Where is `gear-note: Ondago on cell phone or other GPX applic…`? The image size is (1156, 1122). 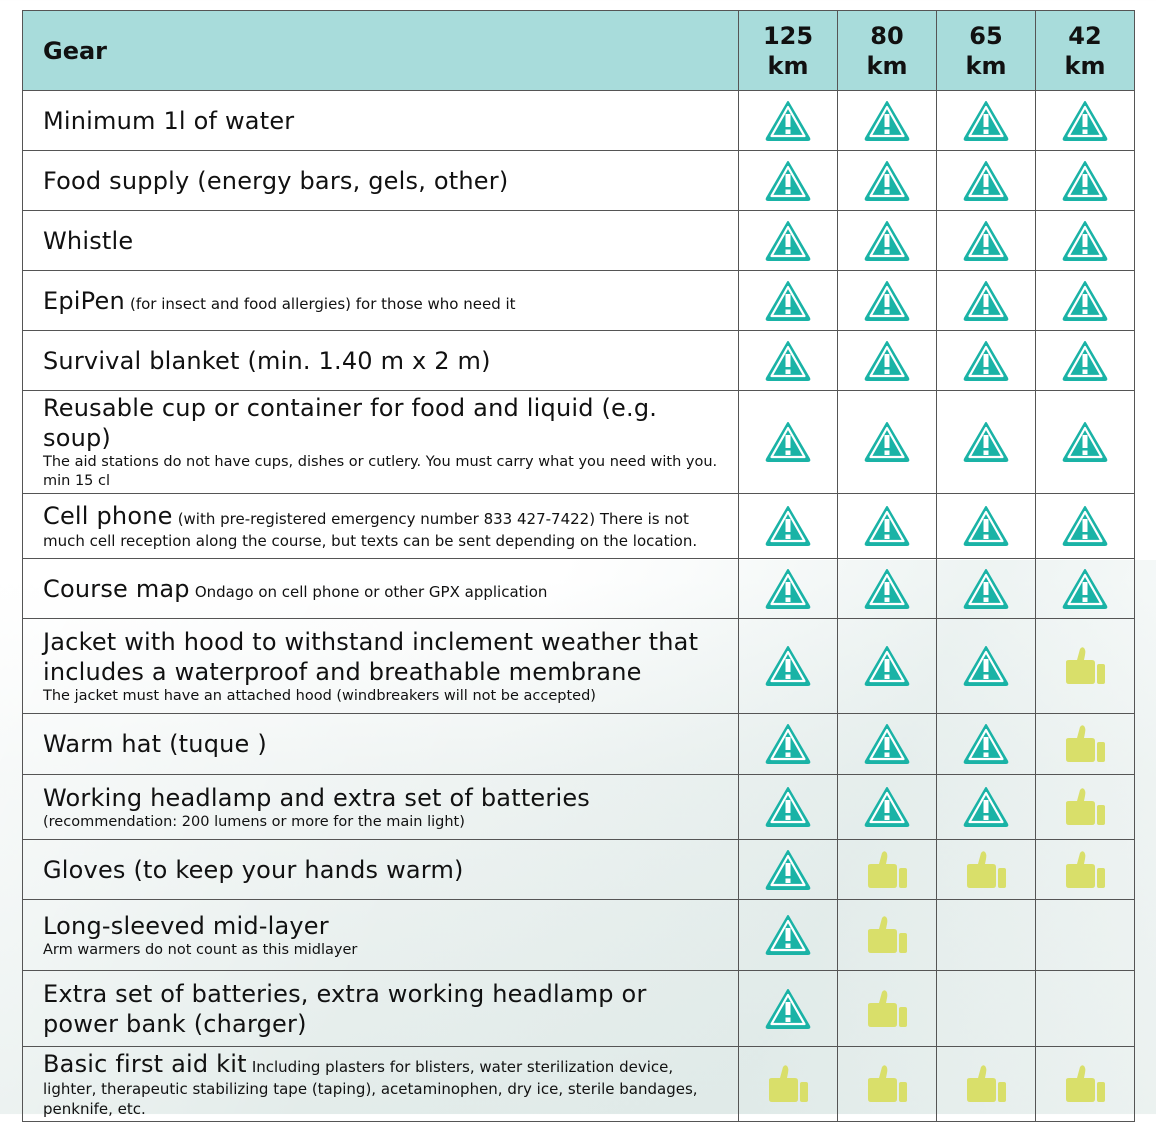 gear-note: Ondago on cell phone or other GPX applic… is located at coordinates (371, 591).